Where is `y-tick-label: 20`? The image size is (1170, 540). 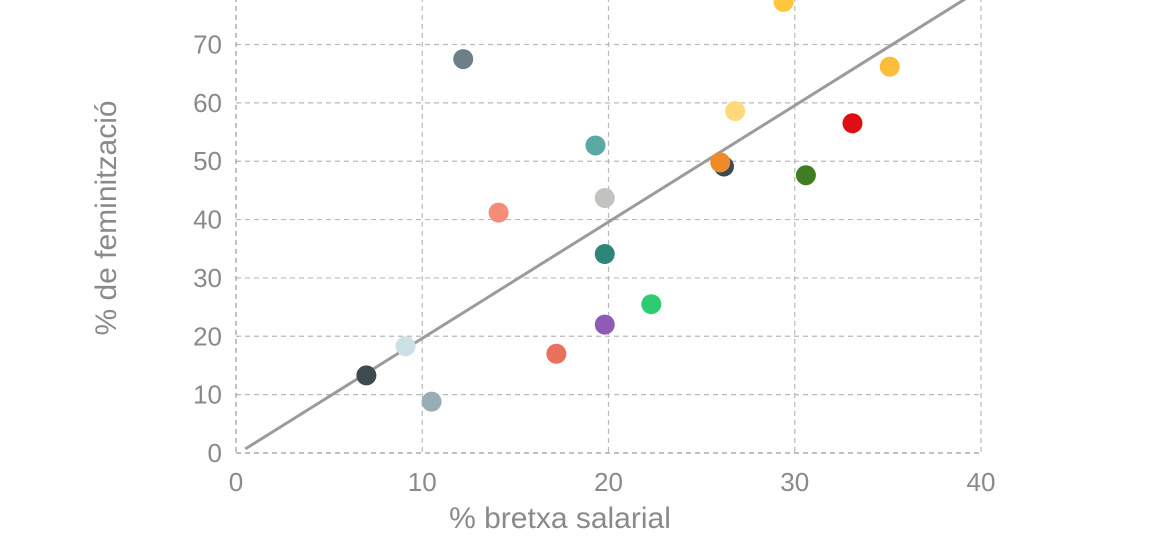 y-tick-label: 20 is located at coordinates (207, 336).